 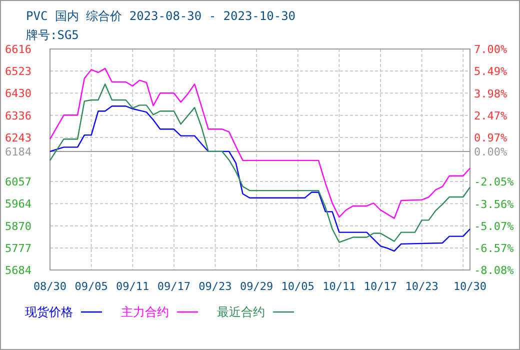 What do you see at coordinates (145, 312) in the screenshot?
I see `legend-label: 主力合约` at bounding box center [145, 312].